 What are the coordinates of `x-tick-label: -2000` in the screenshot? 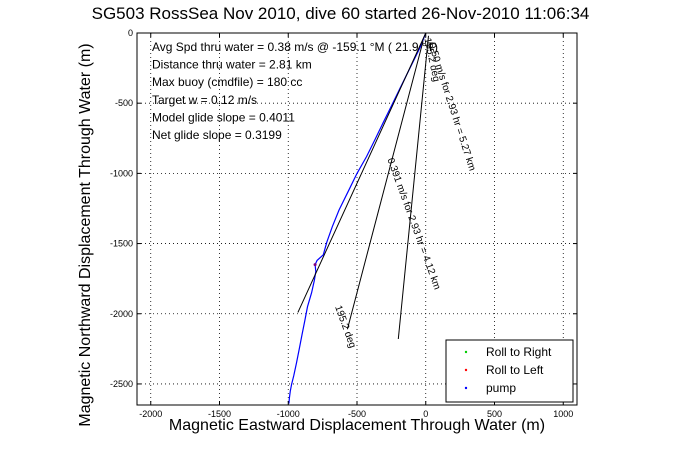 It's located at (150, 414).